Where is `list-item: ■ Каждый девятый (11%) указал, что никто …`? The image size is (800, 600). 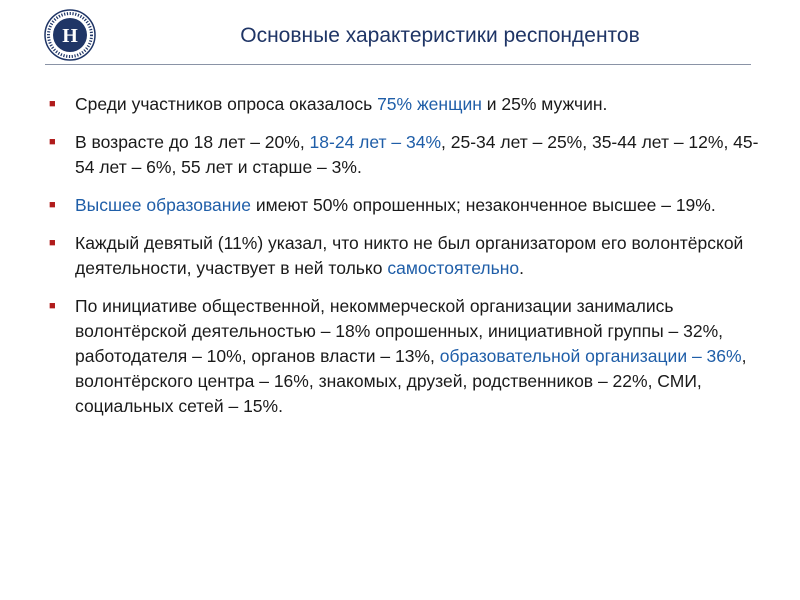
list-item: ■ Каждый девятый (11%) указал, что никто … is located at coordinates (407, 256).